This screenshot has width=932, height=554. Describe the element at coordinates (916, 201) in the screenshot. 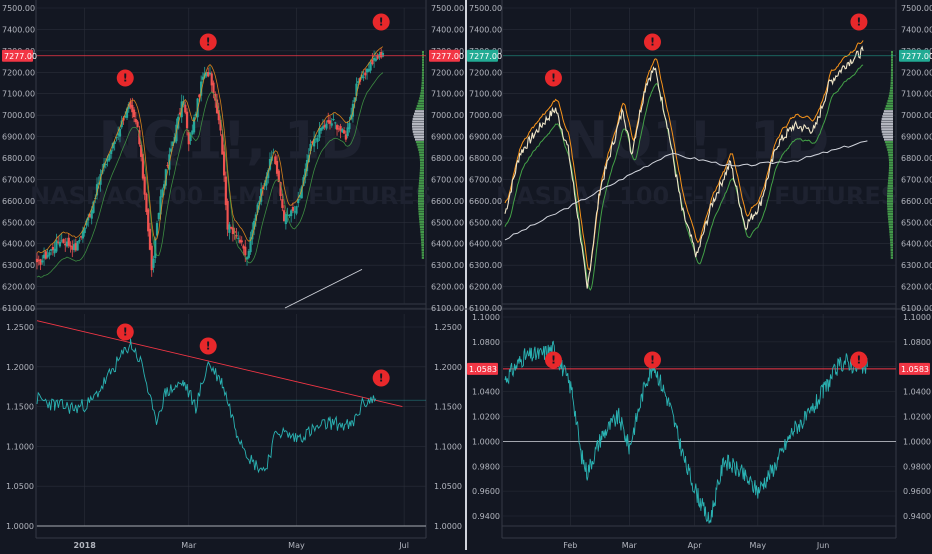

I see `price-axis-label: 6600.00` at that location.